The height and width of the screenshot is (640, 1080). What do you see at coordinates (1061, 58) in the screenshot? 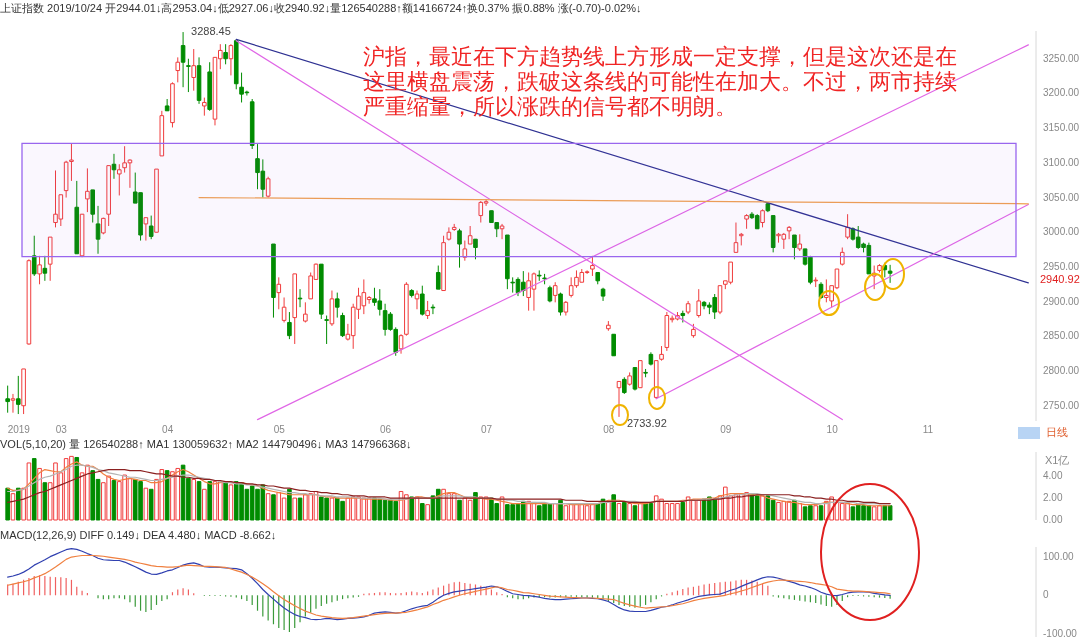
I see `y-tick-label: 3250.00` at bounding box center [1061, 58].